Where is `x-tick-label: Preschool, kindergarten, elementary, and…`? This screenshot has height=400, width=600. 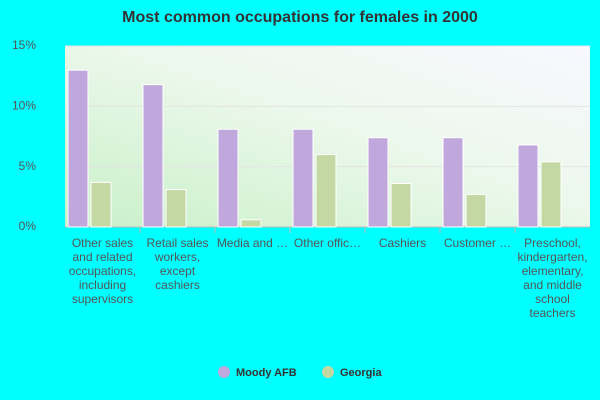
x-tick-label: Preschool, kindergarten, elementary, and… is located at coordinates (552, 278).